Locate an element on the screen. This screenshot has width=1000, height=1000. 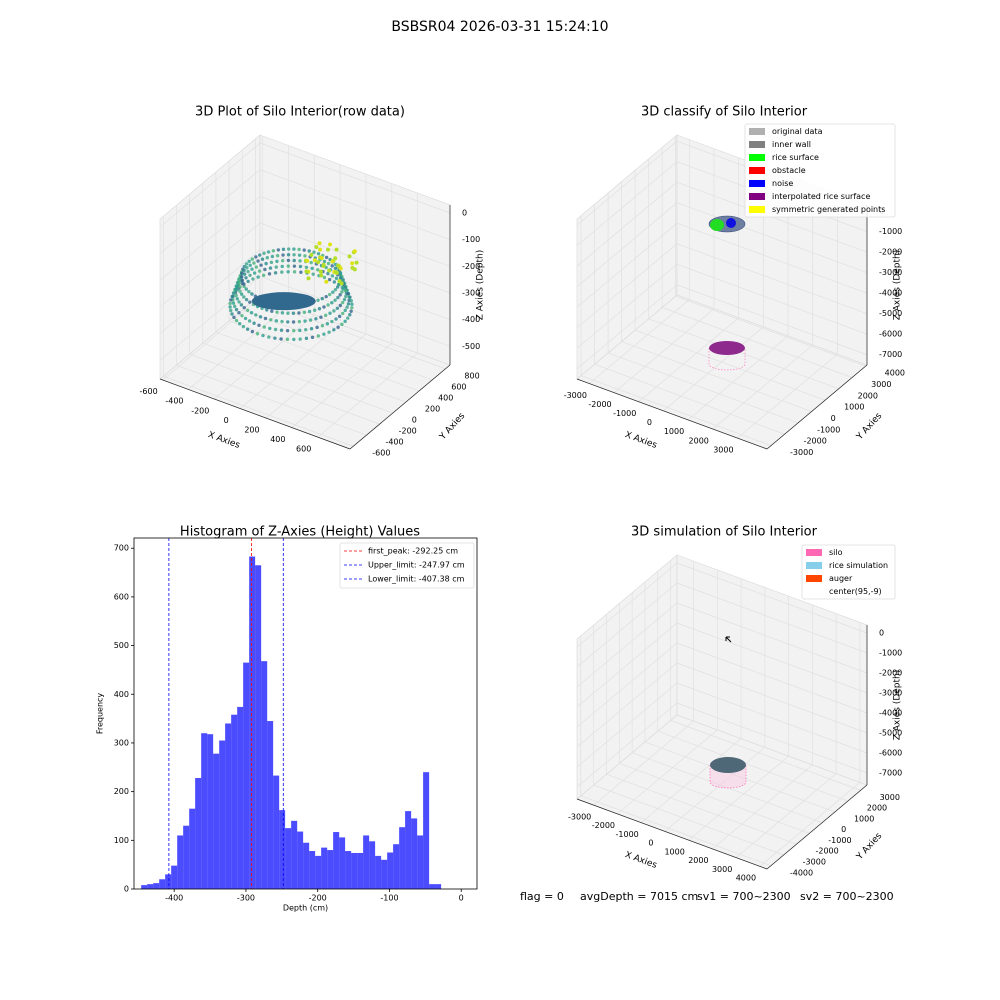
z-tick-label: 0 is located at coordinates (464, 213).